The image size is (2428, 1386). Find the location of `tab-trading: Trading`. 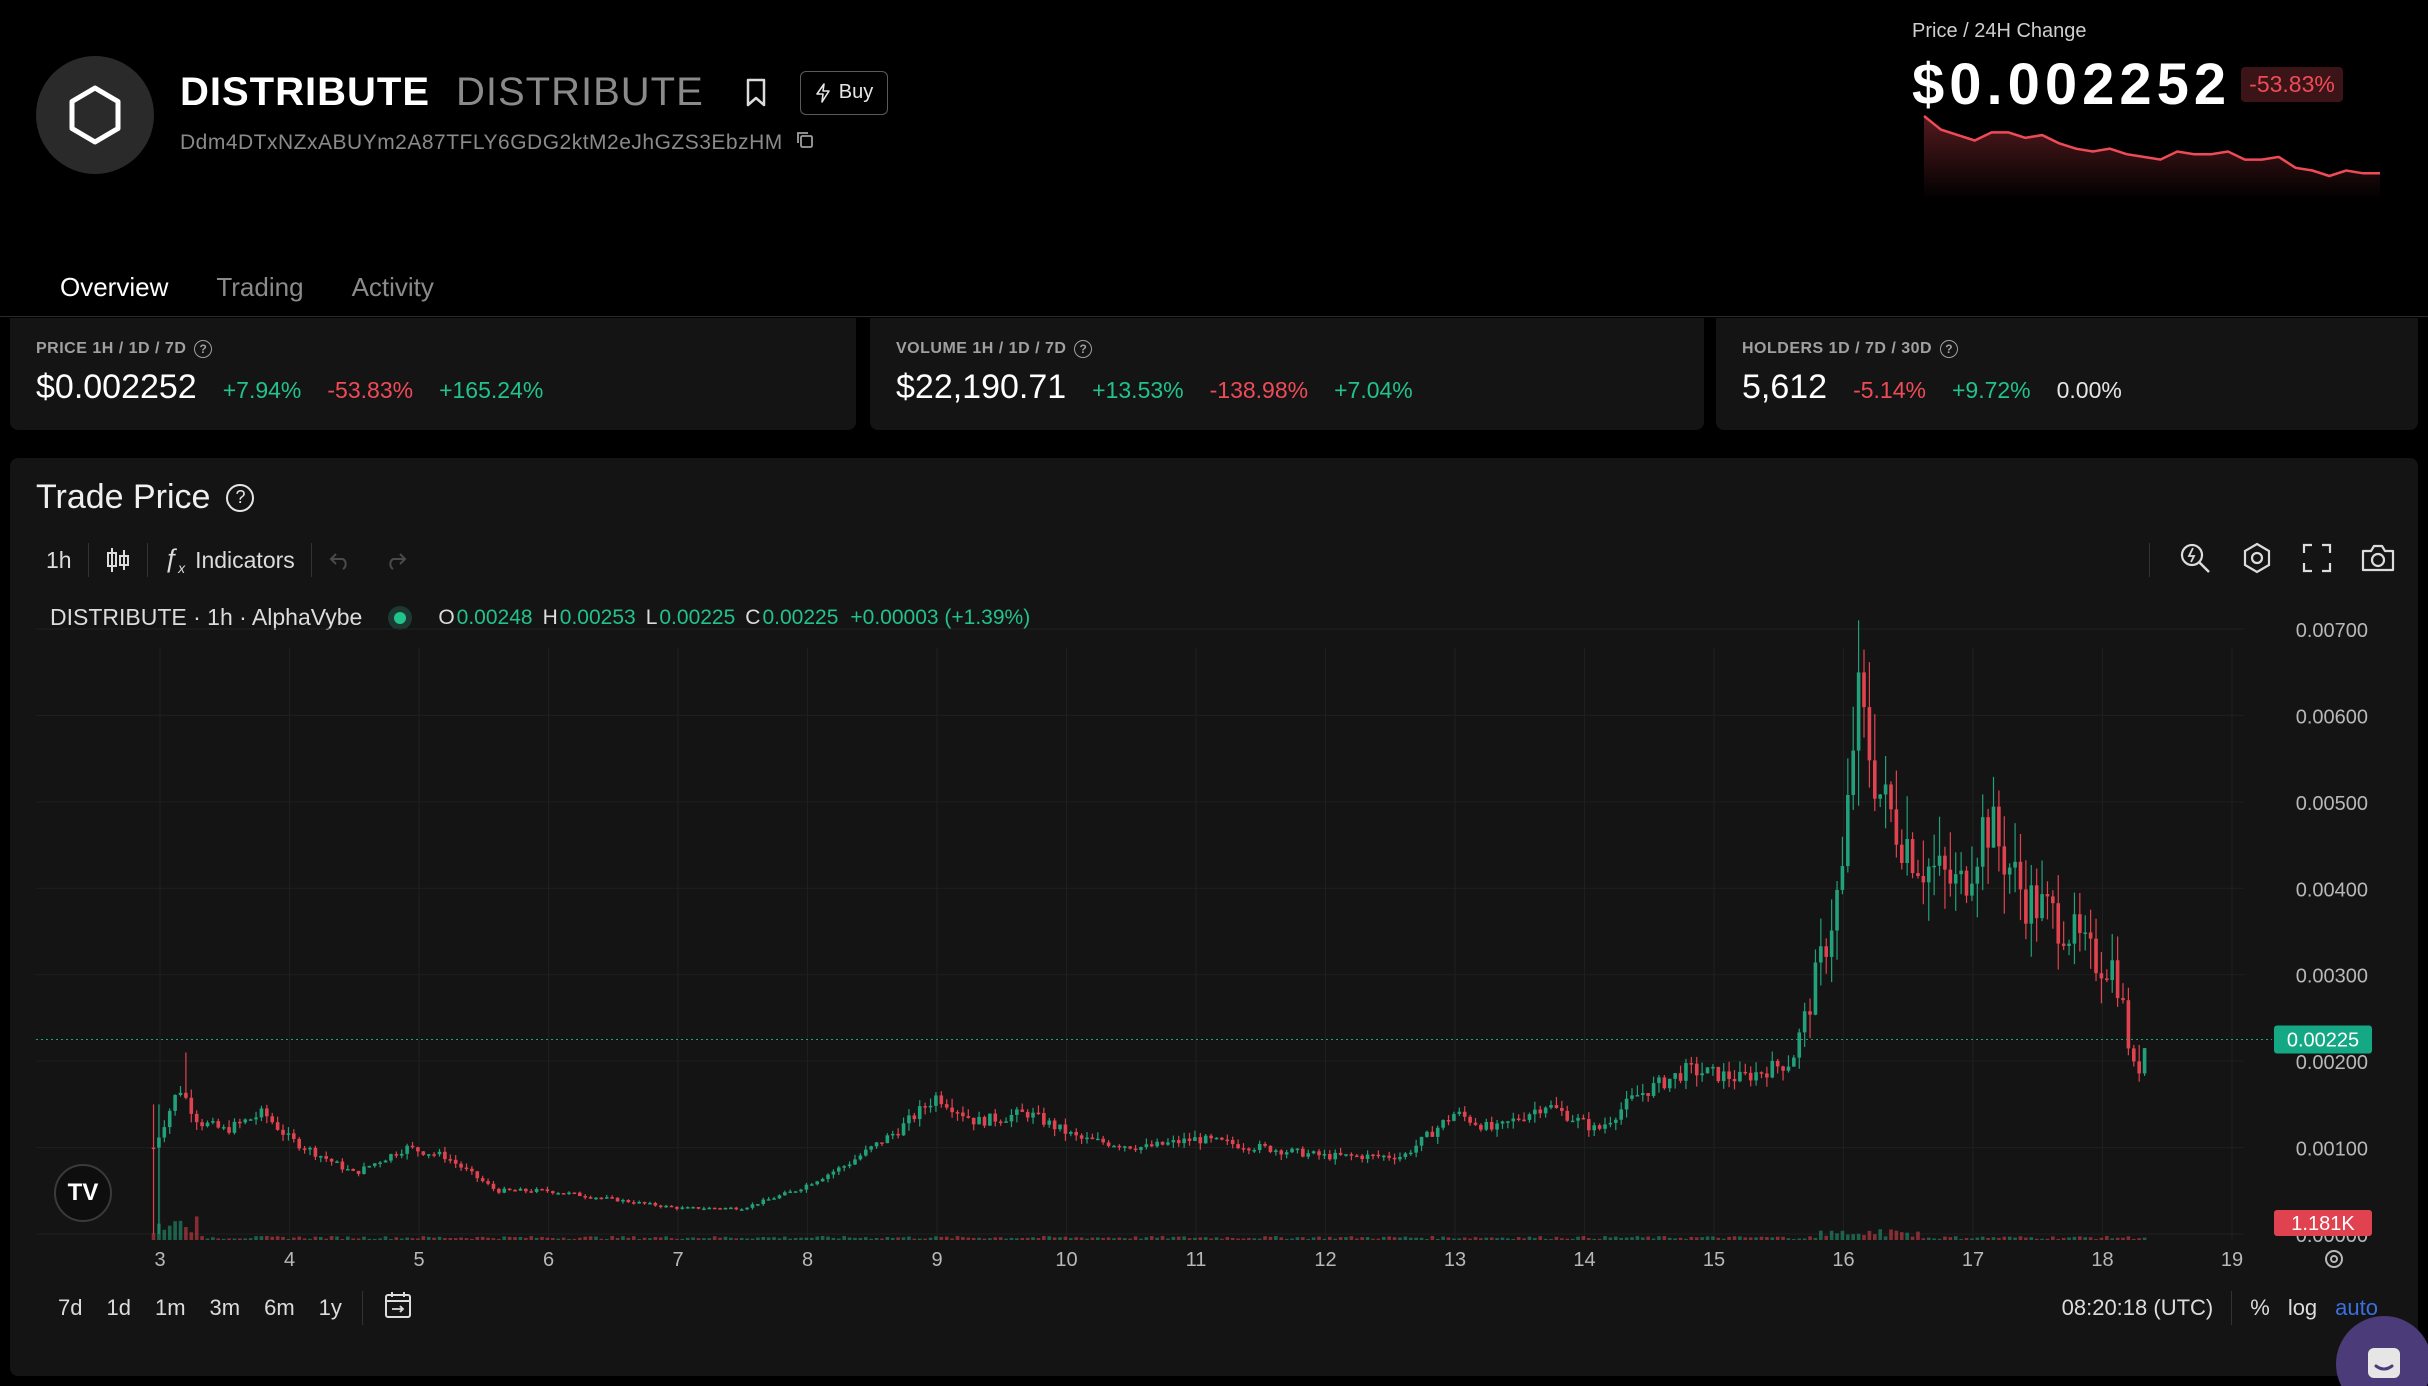

tab-trading: Trading is located at coordinates (260, 287).